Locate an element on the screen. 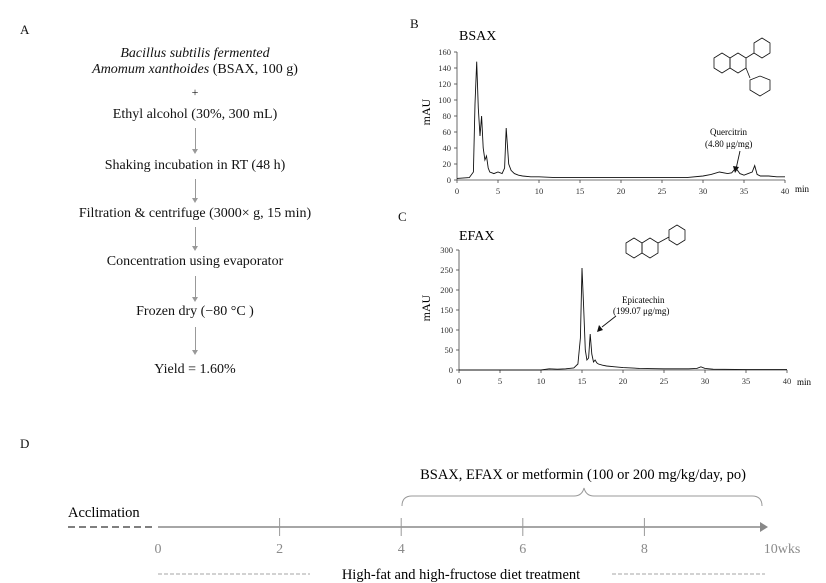 This screenshot has height=583, width=826. panel-label-b: B is located at coordinates (414, 23).